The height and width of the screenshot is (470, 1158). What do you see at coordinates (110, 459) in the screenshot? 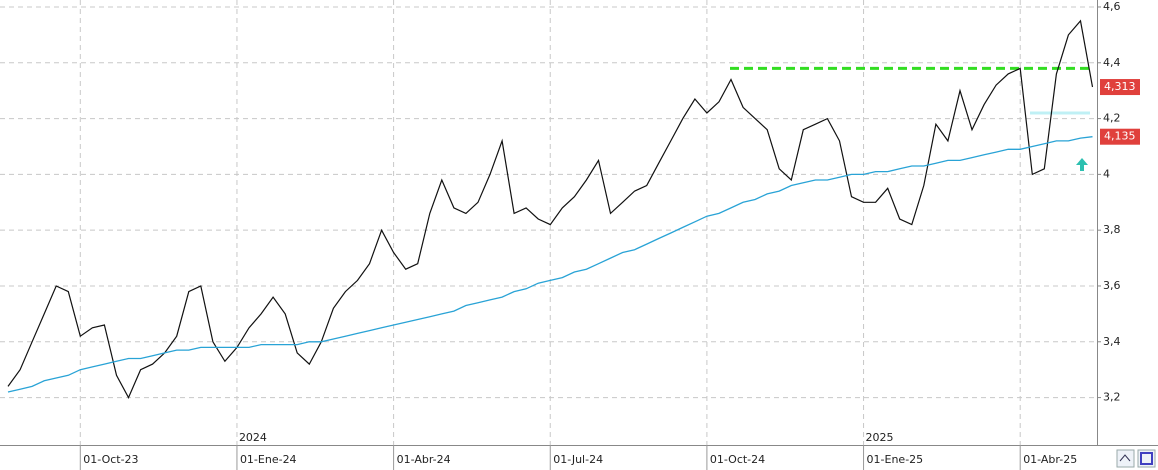
I see `x-tick-label: 01-Oct-23` at bounding box center [110, 459].